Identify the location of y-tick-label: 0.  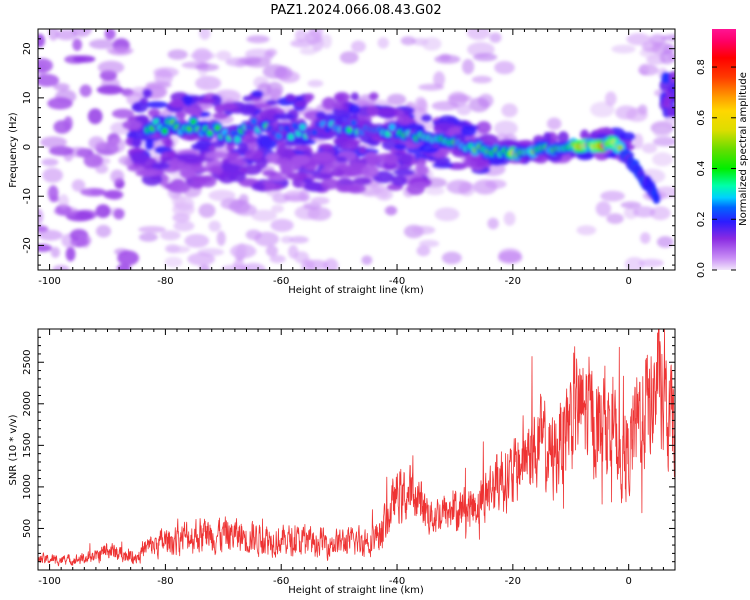
(27, 147).